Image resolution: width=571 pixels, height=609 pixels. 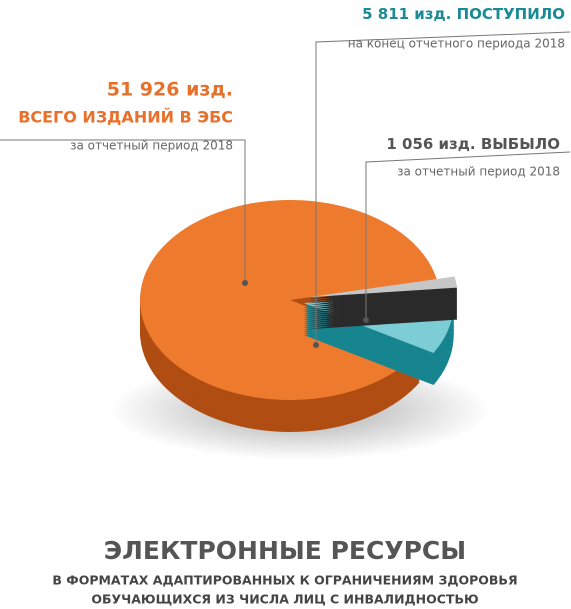 I want to click on slice-label: 5 811 изд. ПОСТУПИЛО, so click(x=463, y=14).